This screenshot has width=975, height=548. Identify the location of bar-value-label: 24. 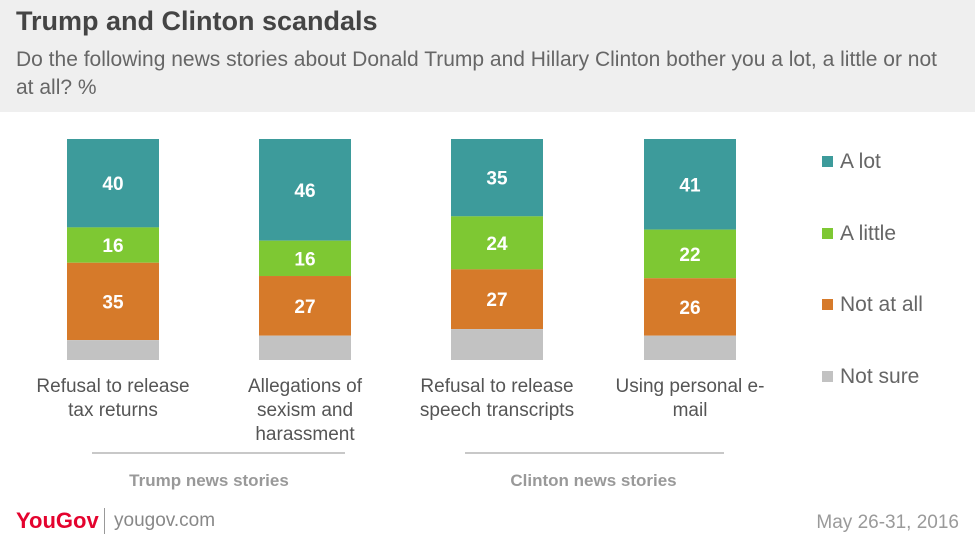
(497, 244).